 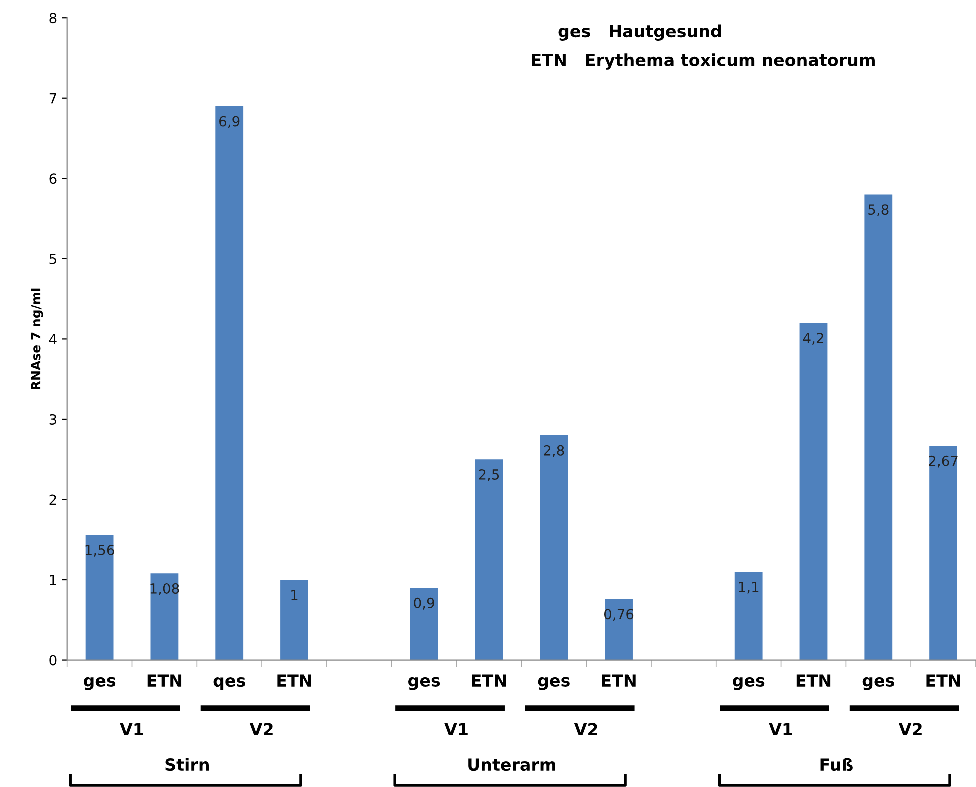 What do you see at coordinates (749, 588) in the screenshot?
I see `data-label: 1,1` at bounding box center [749, 588].